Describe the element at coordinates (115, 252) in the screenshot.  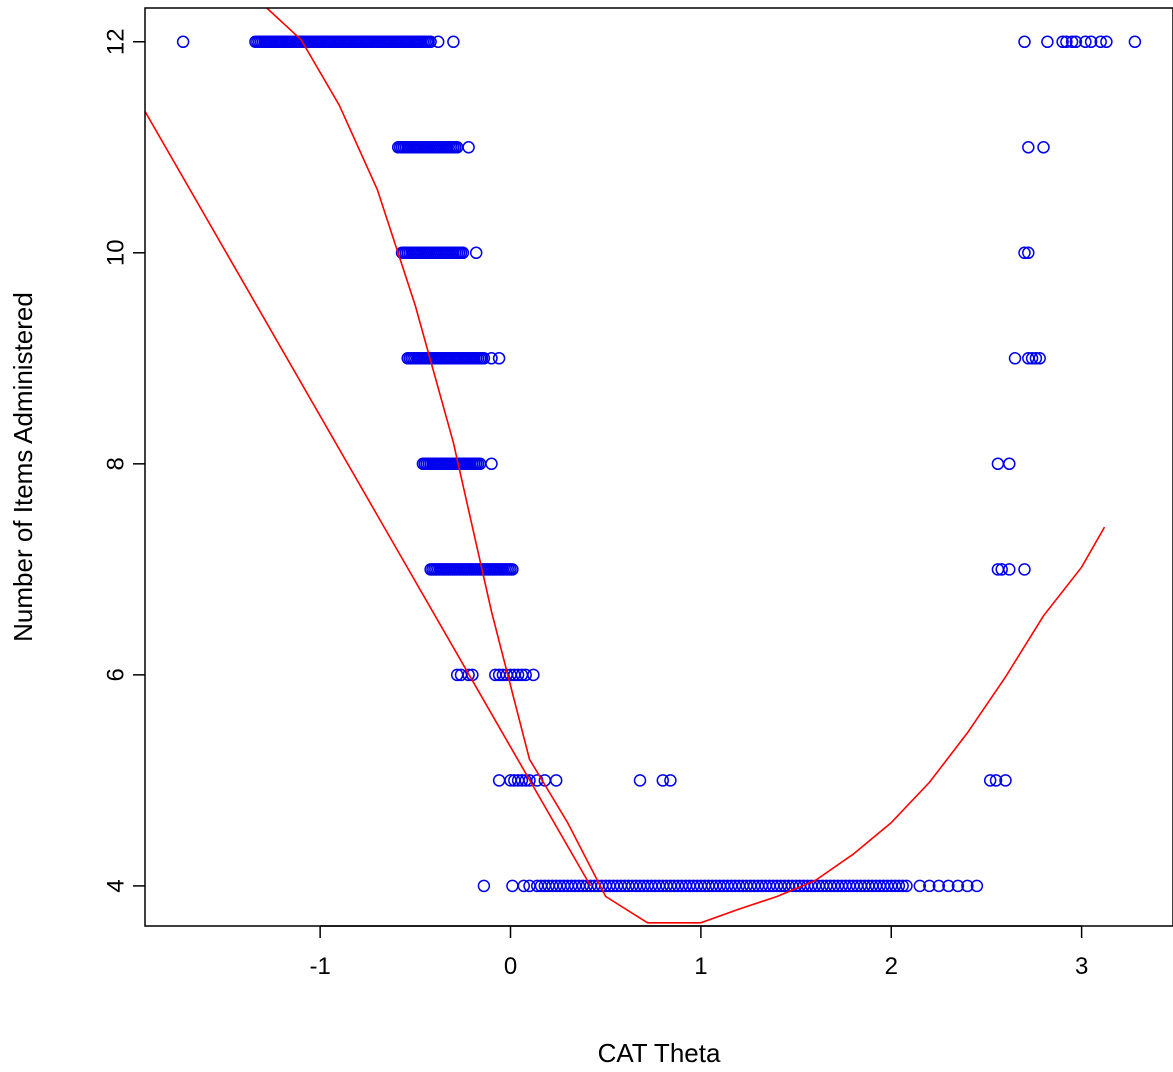
I see `y-tick-label: 10` at that location.